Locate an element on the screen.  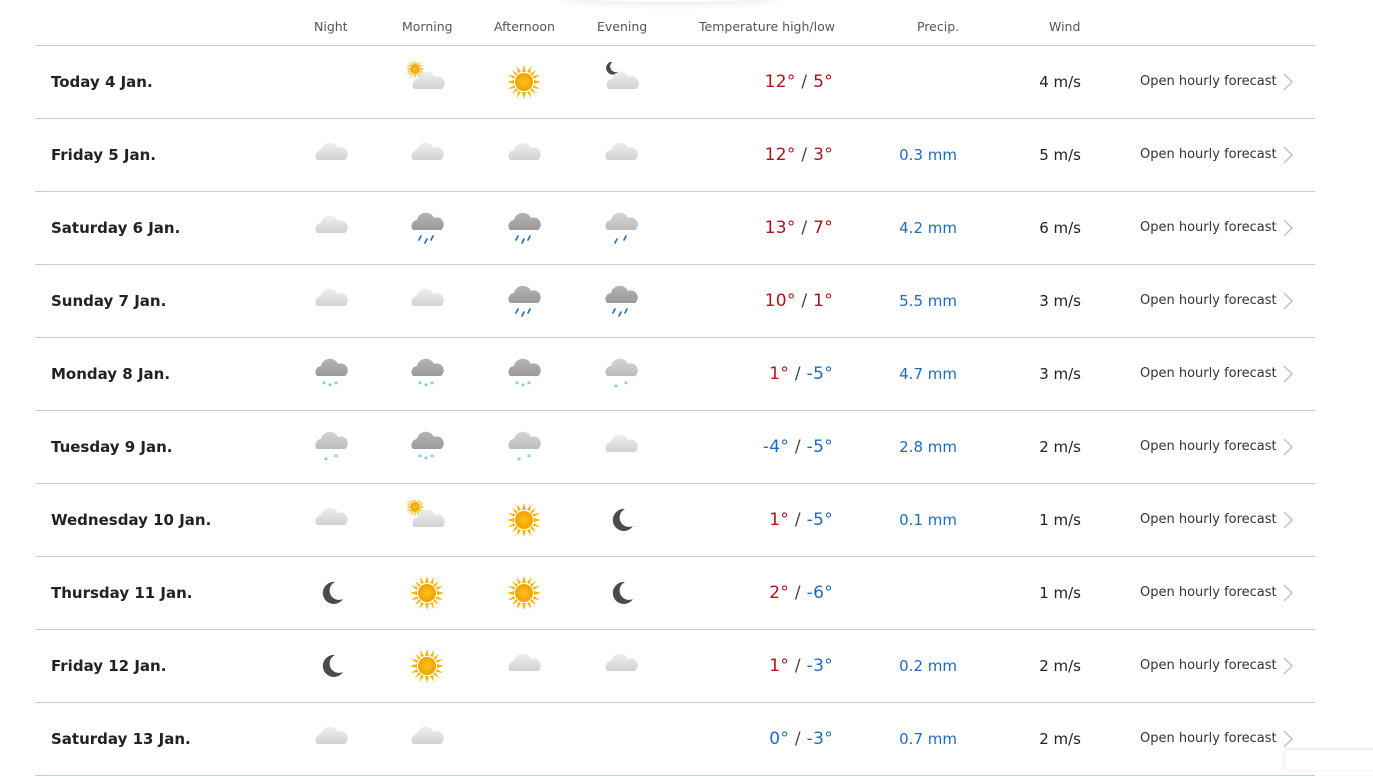
light-rain-icon is located at coordinates (621, 228).